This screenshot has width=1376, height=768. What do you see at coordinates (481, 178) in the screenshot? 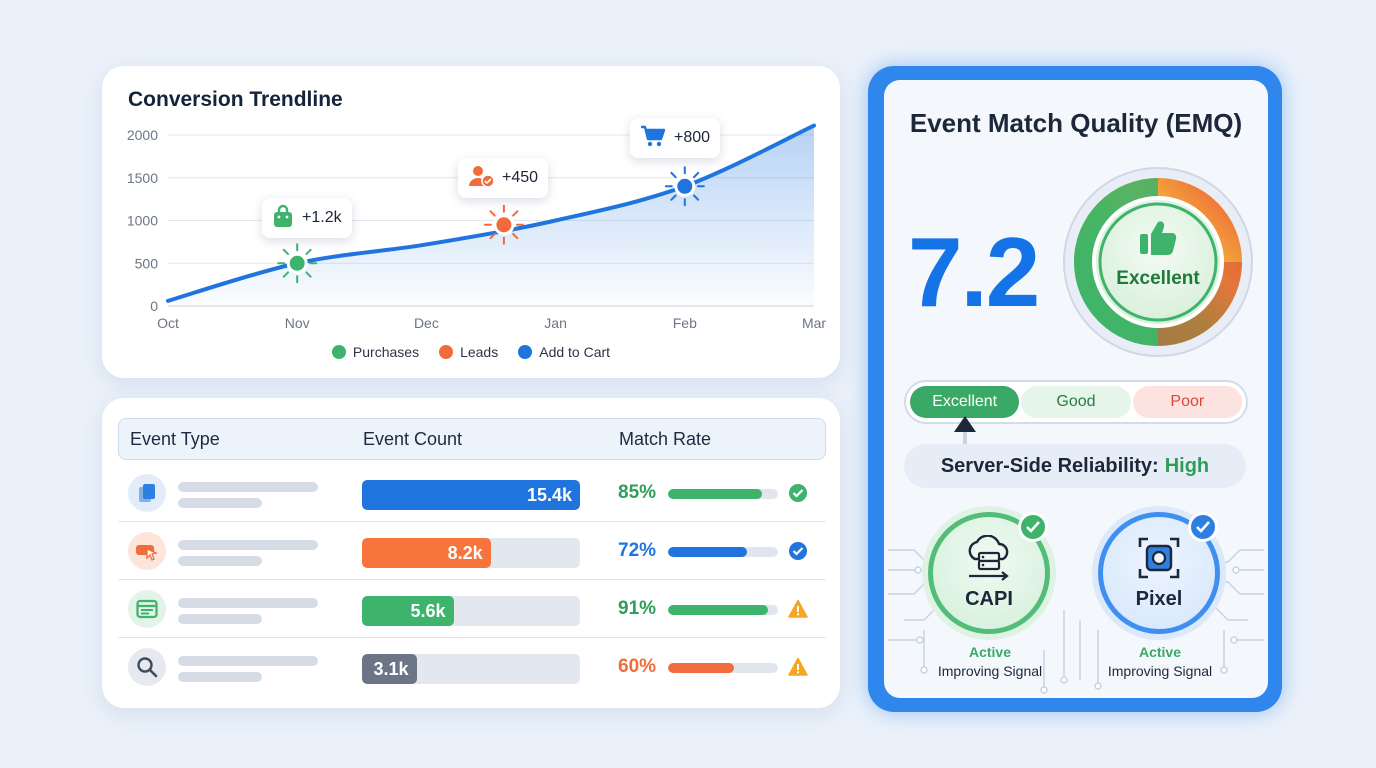
I see `user-check-icon` at bounding box center [481, 178].